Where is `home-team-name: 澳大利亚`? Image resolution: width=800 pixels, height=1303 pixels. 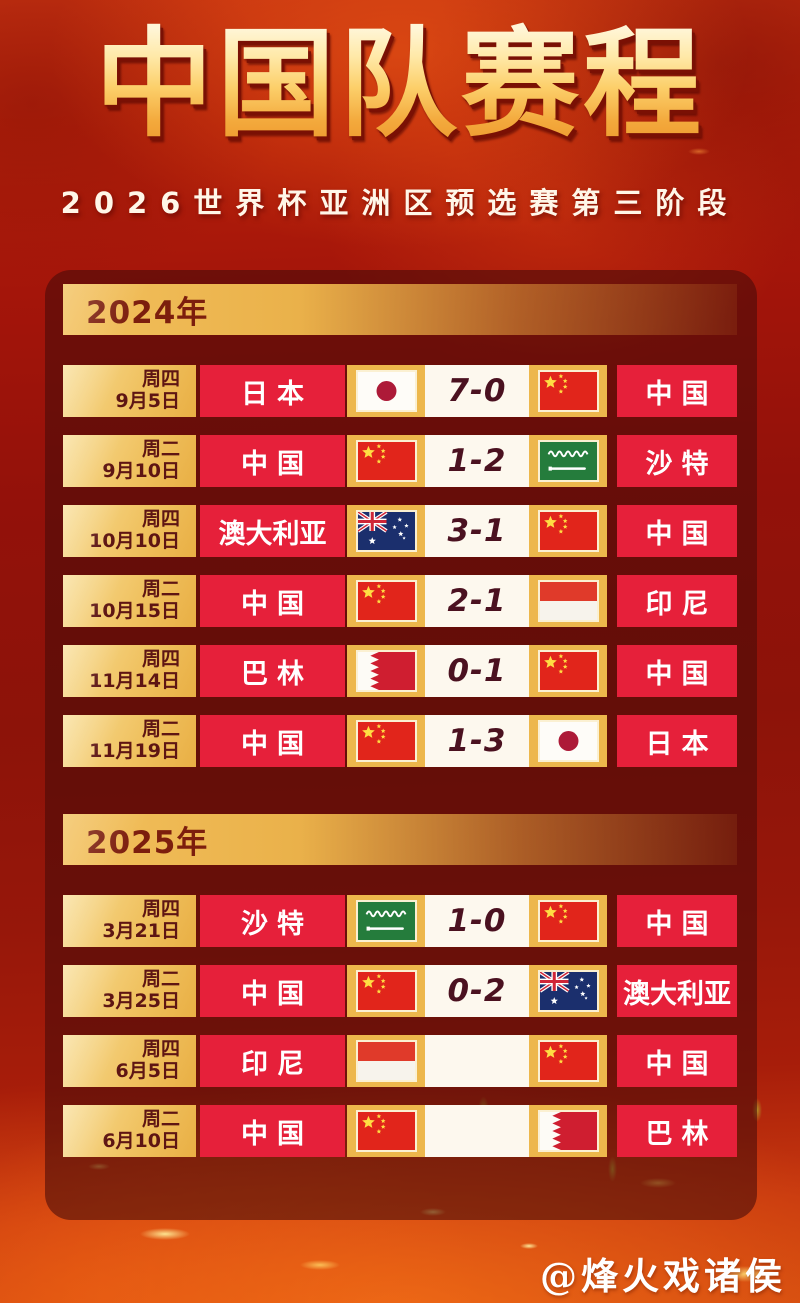
home-team-name: 澳大利亚 is located at coordinates (272, 534).